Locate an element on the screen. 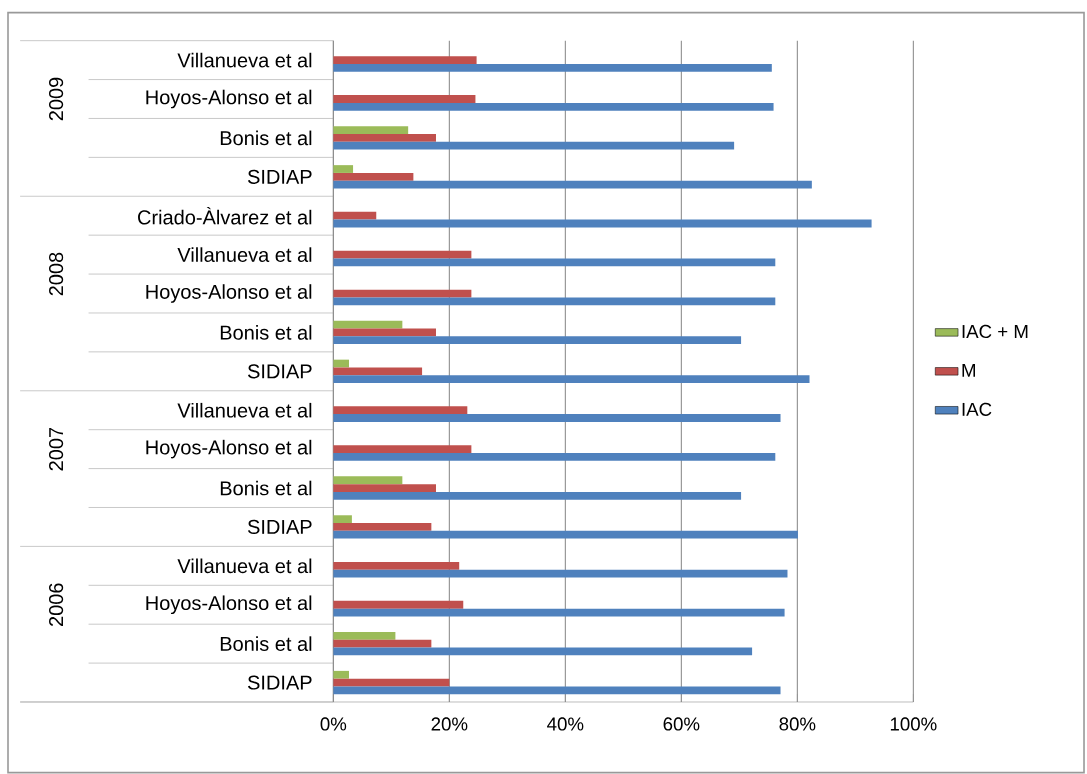 The image size is (1087, 774). x-tick-label: 40% is located at coordinates (565, 724).